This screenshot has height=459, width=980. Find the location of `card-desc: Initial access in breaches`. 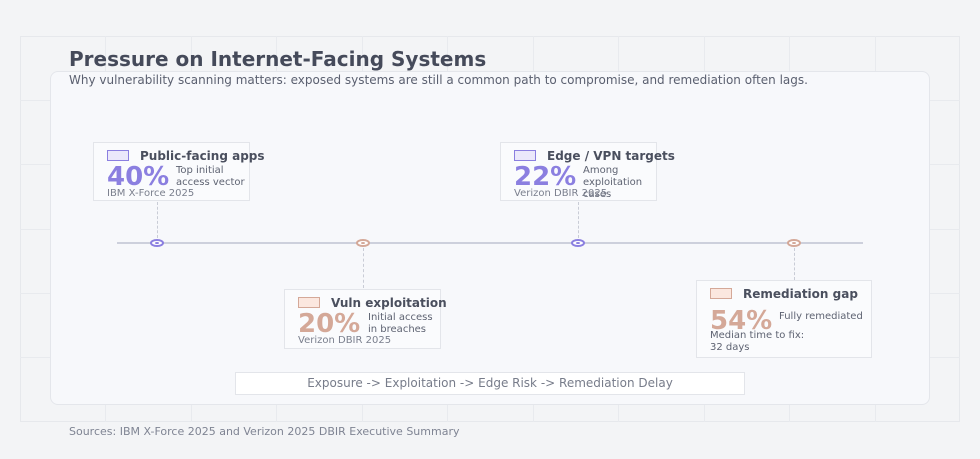

card-desc: Initial access in breaches is located at coordinates (400, 323).